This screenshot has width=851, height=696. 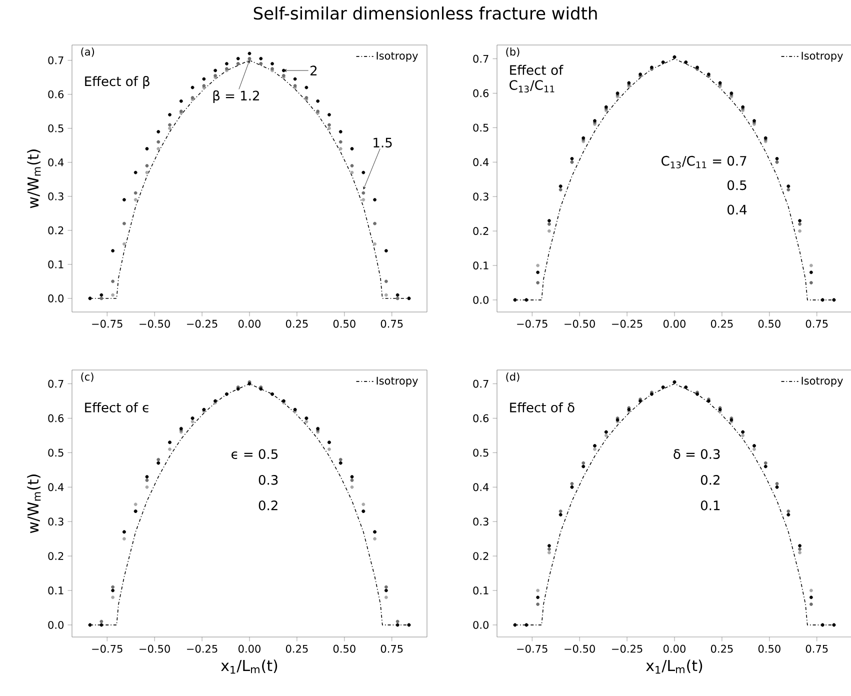 What do you see at coordinates (697, 454) in the screenshot?
I see `annotation: δ = 0.3` at bounding box center [697, 454].